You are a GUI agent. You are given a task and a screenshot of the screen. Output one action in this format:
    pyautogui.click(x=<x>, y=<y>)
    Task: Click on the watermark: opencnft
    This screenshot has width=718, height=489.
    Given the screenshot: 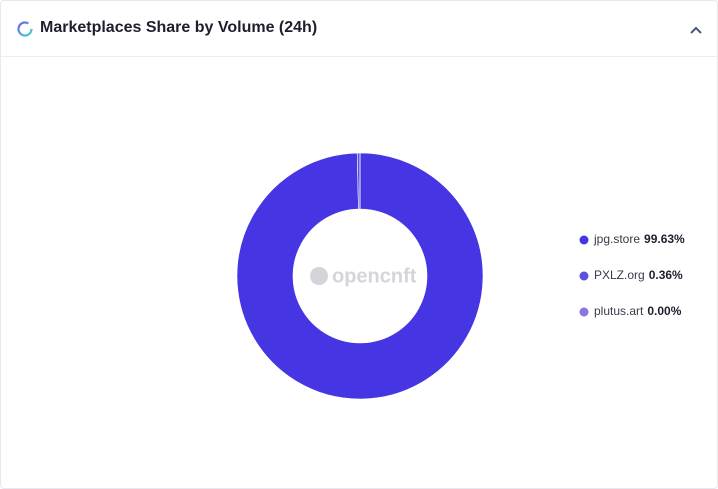 What is the action you would take?
    pyautogui.click(x=374, y=276)
    